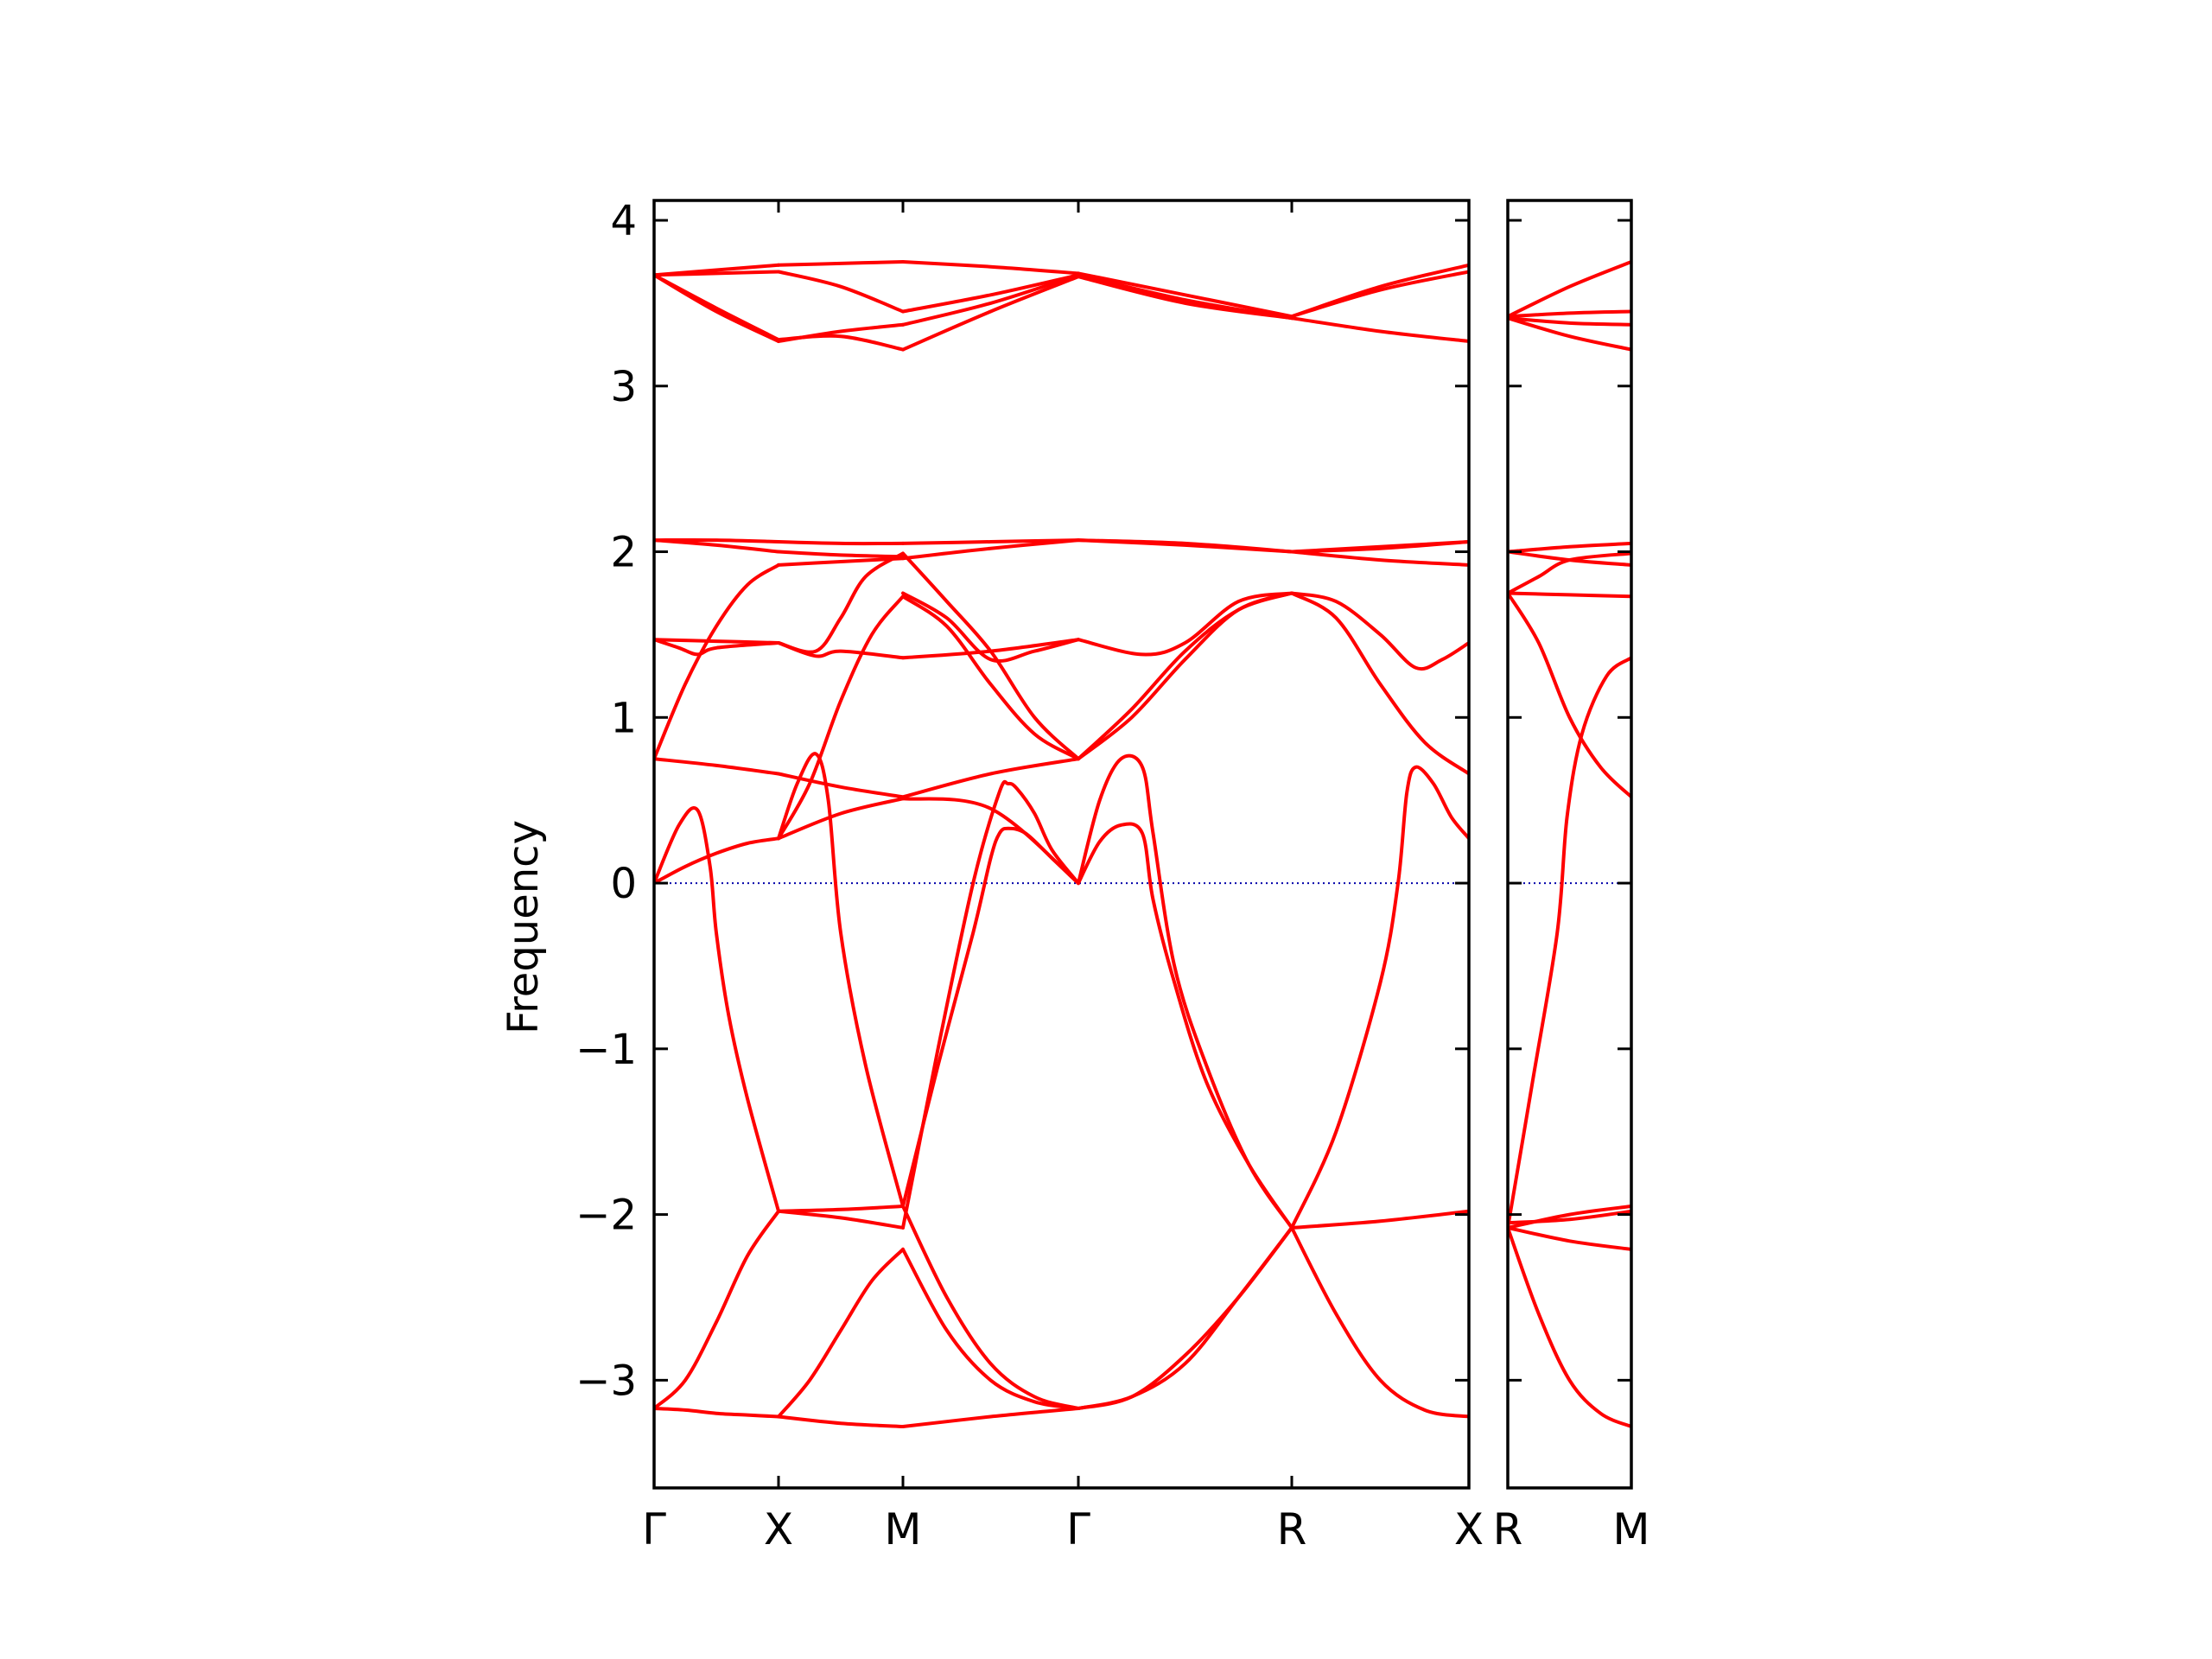 Image resolution: width=2212 pixels, height=1659 pixels. What do you see at coordinates (606, 1216) in the screenshot?
I see `y-tick-label: −2` at bounding box center [606, 1216].